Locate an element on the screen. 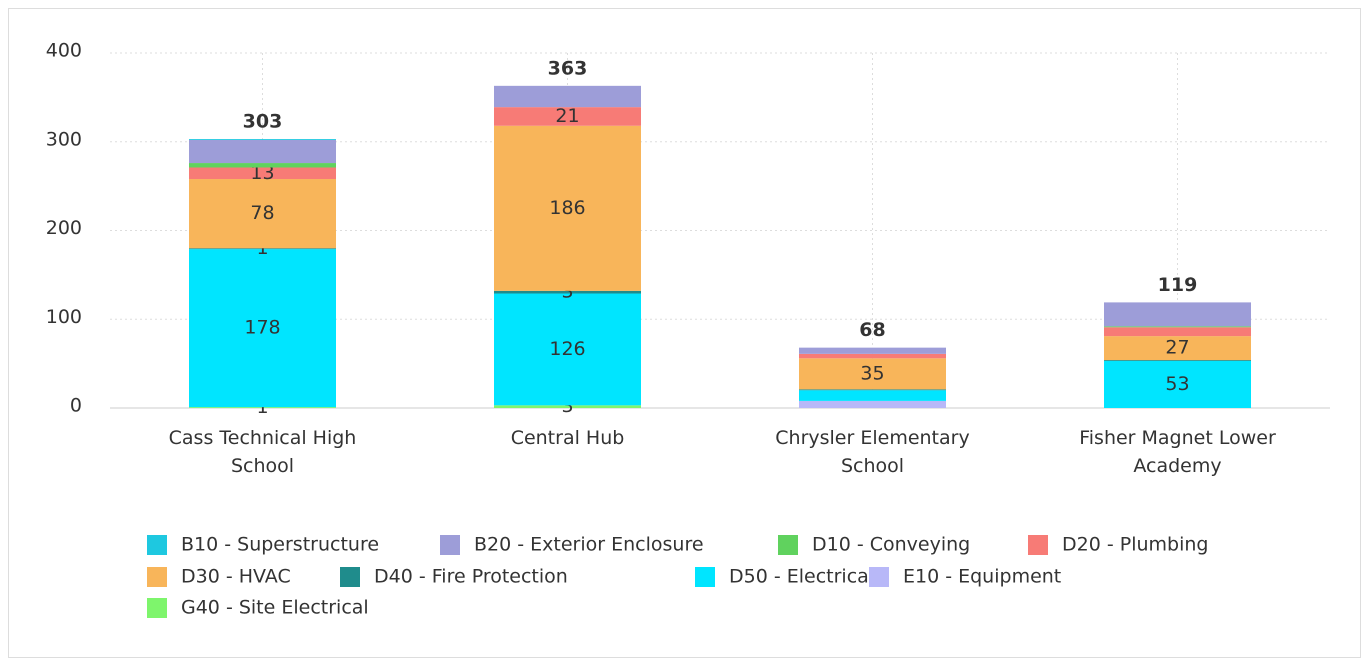 This screenshot has width=1369, height=666. x-tick-label: Central Hub is located at coordinates (568, 438).